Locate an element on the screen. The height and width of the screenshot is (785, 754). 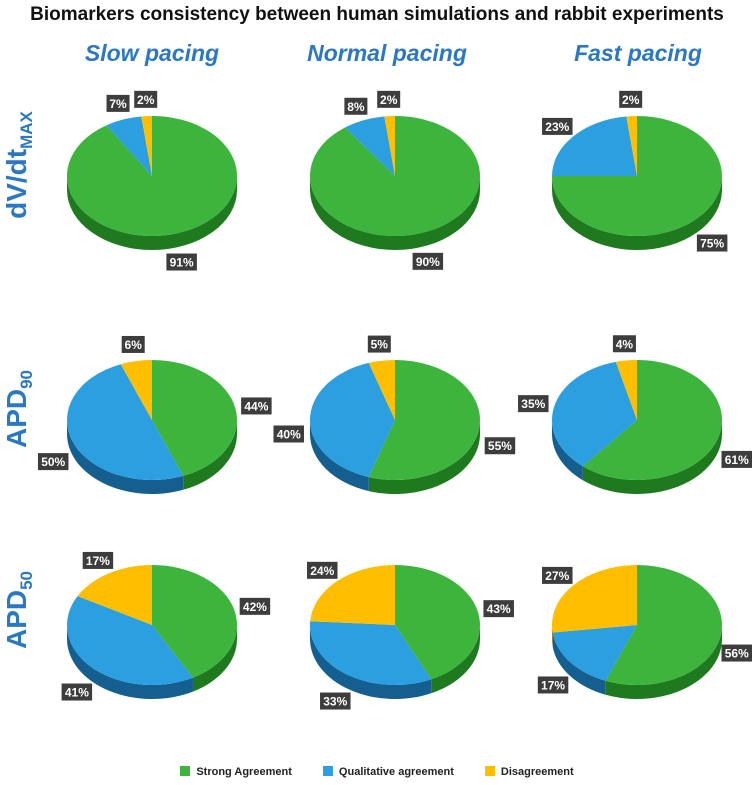
pie-label-qualitative: 35% is located at coordinates (533, 404).